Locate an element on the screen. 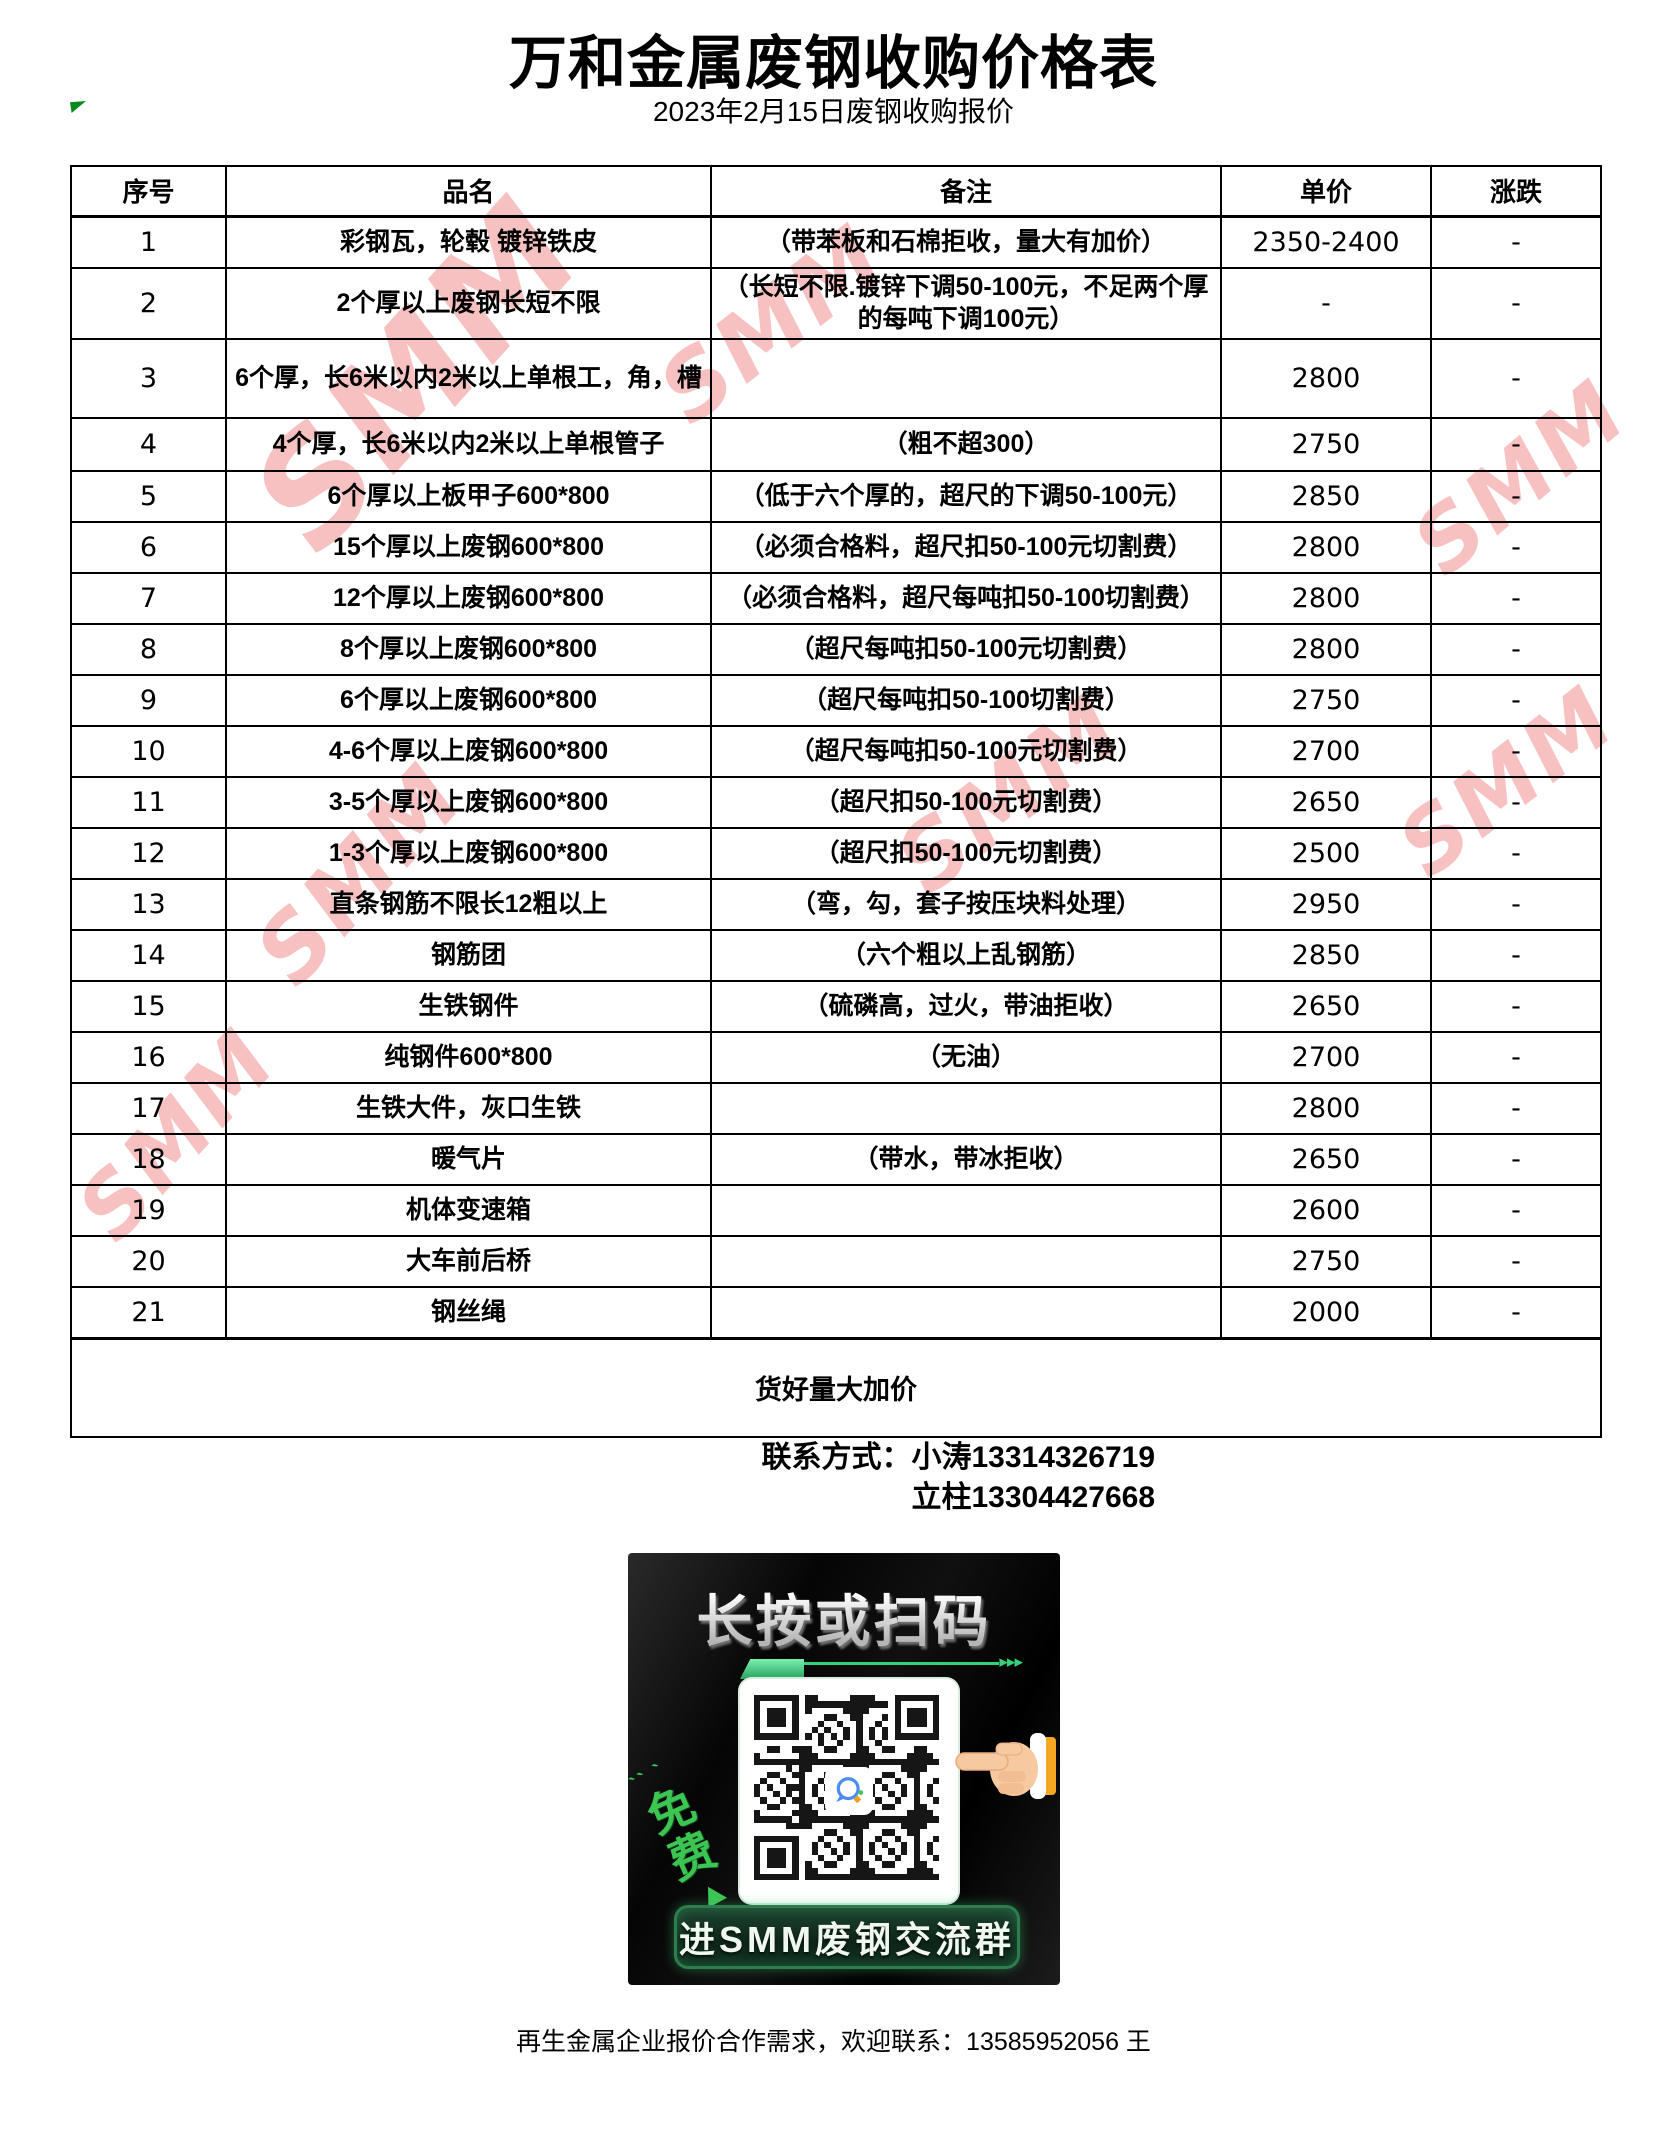 The image size is (1667, 2136). cell-product-name: 直条钢筋不限长12粗以上 is located at coordinates (468, 904).